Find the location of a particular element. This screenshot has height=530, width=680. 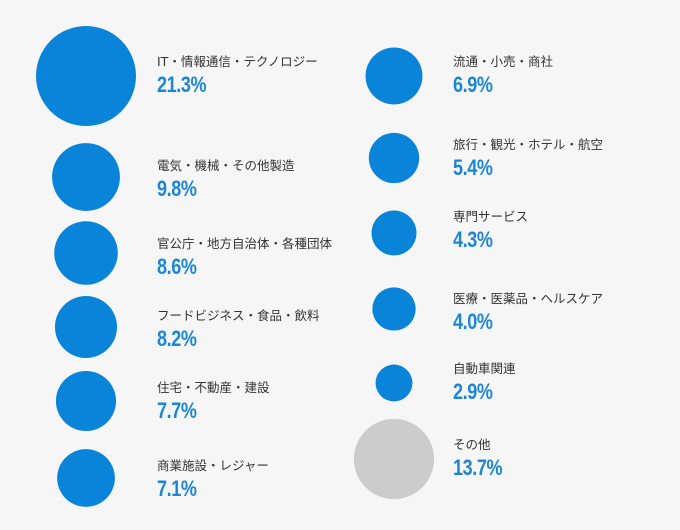

category-label: 医療・医薬品・ヘルスケア is located at coordinates (528, 298).